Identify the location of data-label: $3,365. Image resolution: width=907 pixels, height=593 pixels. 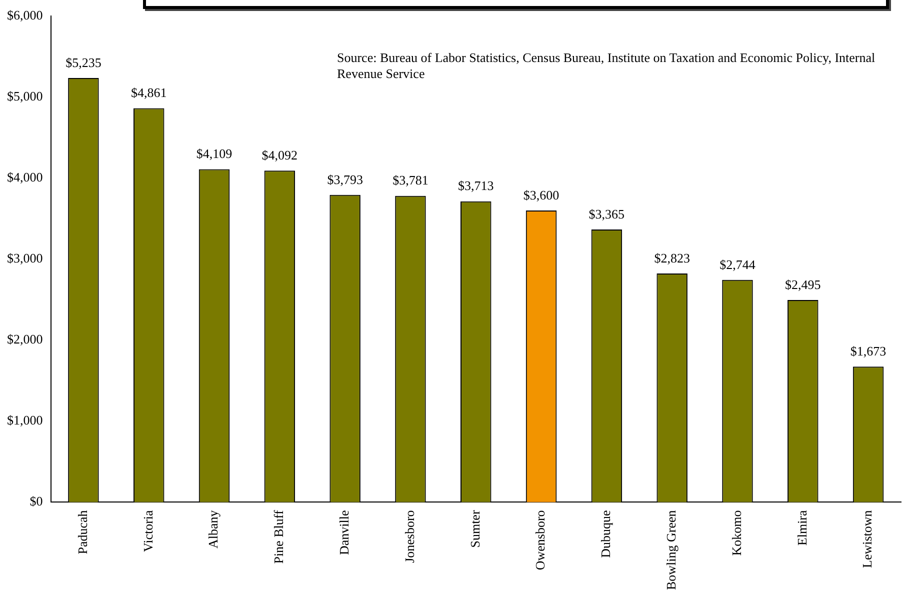
(606, 214).